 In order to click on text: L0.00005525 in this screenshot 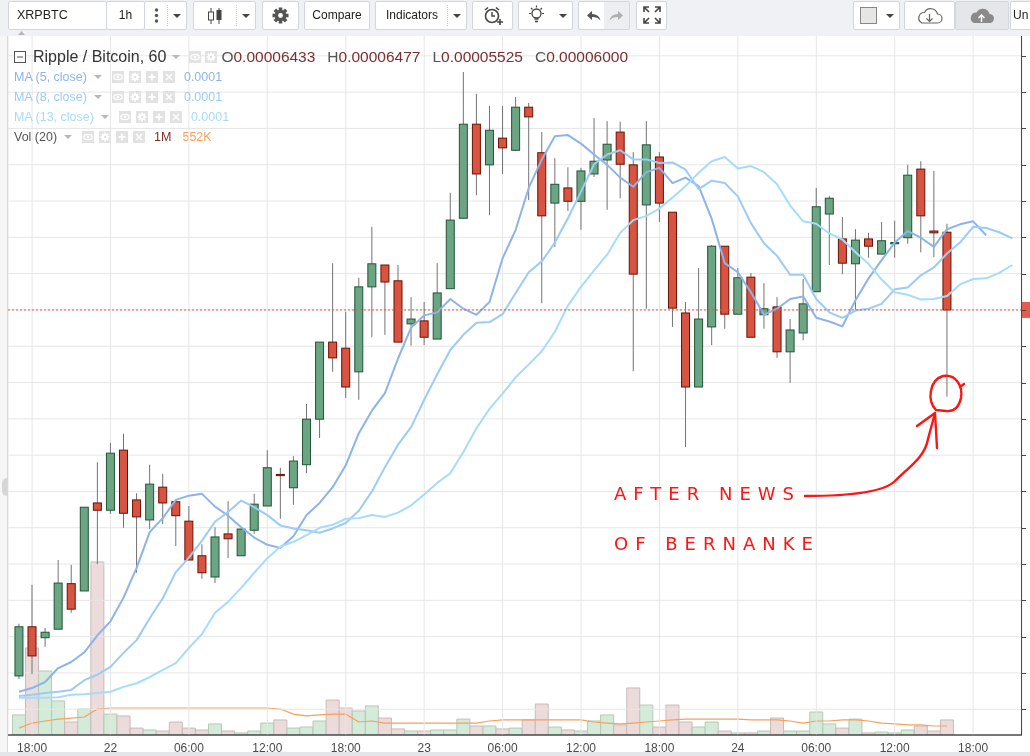, I will do `click(477, 56)`.